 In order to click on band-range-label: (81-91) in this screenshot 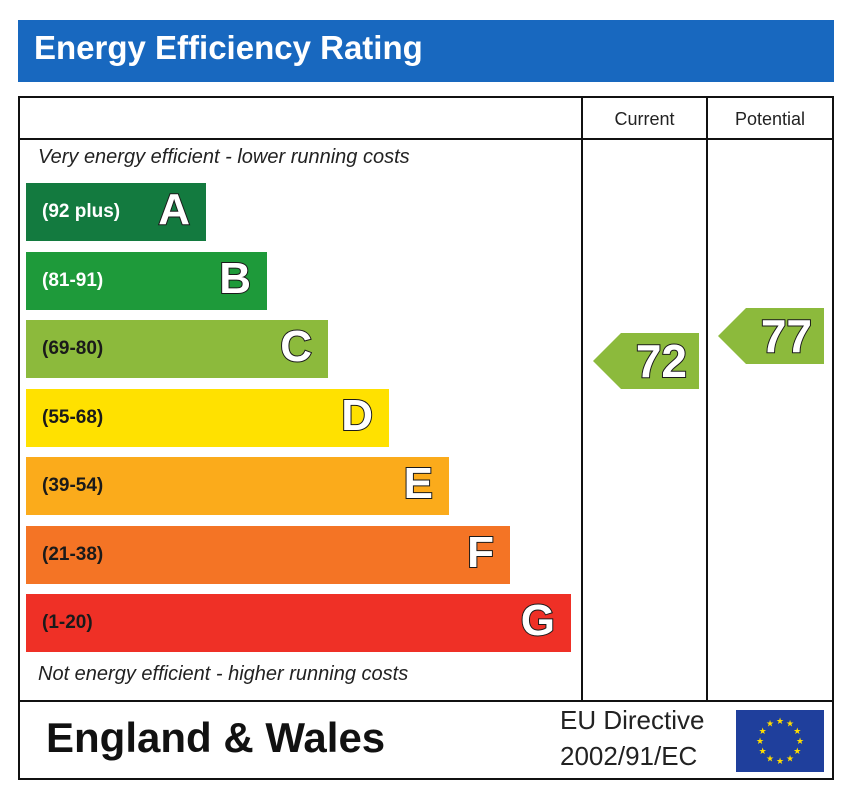, I will do `click(73, 280)`.